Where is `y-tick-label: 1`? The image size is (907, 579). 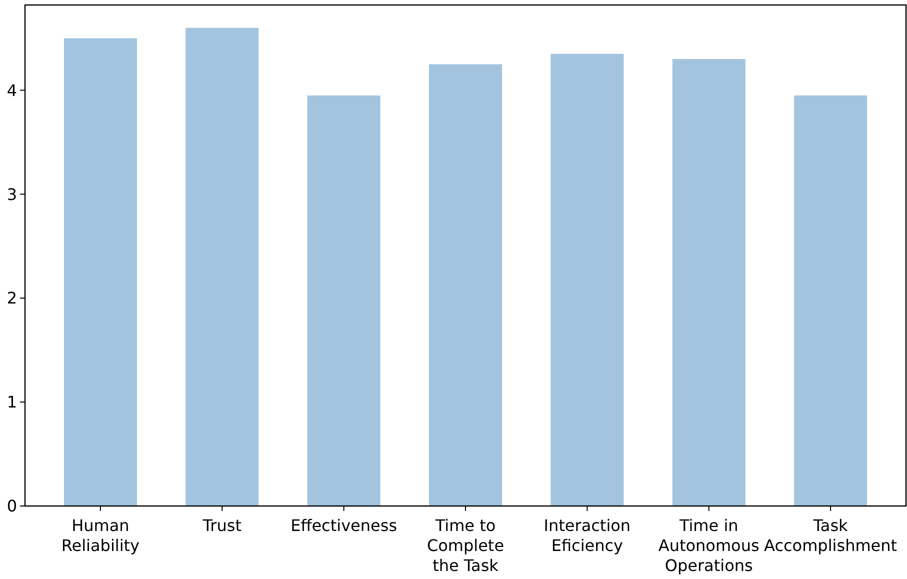 y-tick-label: 1 is located at coordinates (11, 402).